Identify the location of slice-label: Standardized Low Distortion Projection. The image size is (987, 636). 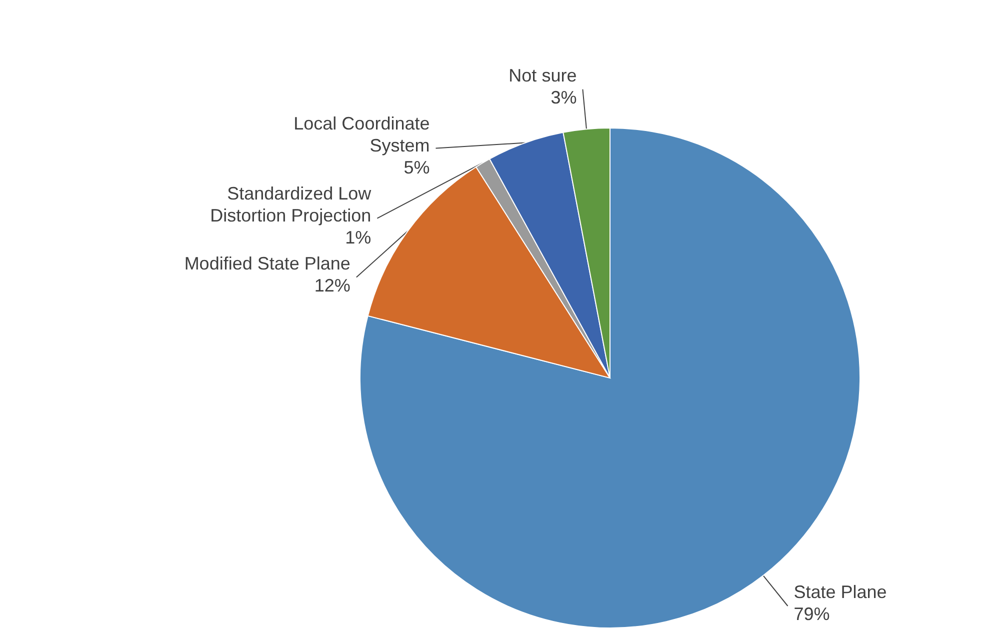
(291, 204).